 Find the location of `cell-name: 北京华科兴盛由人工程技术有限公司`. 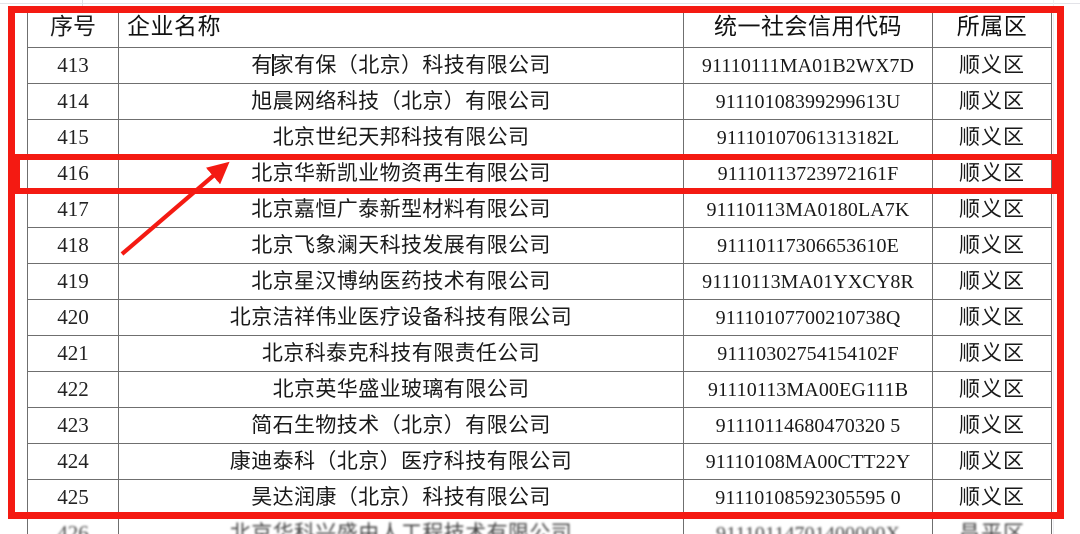

cell-name: 北京华科兴盛由人工程技术有限公司 is located at coordinates (401, 524).